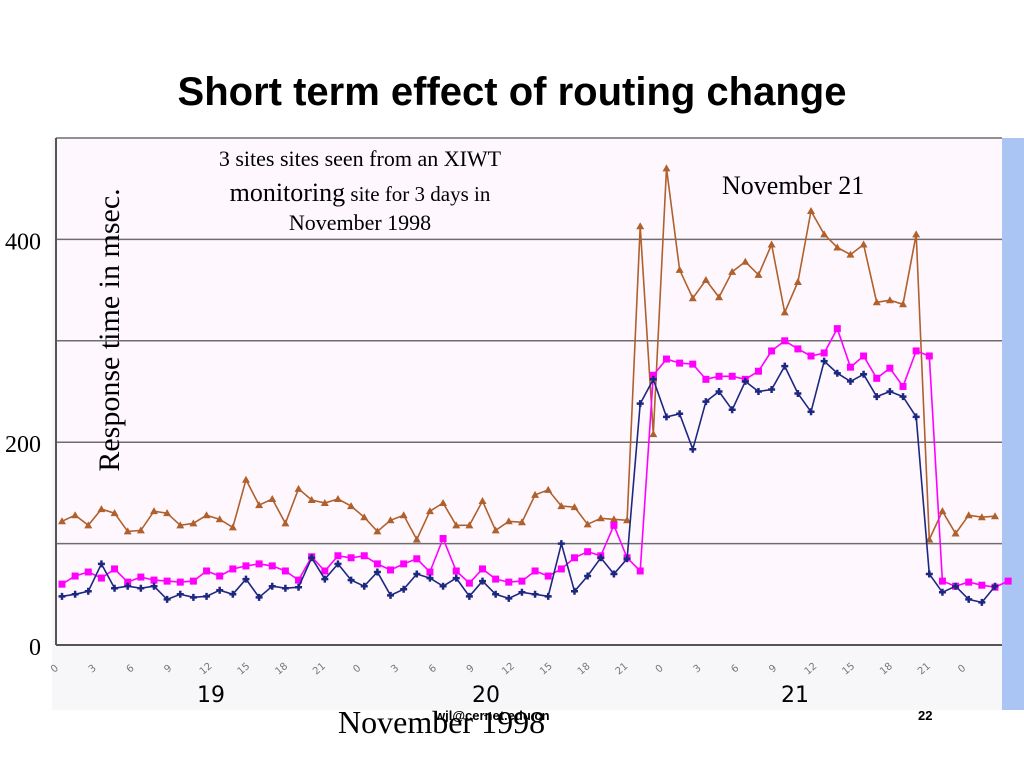 Image resolution: width=1024 pixels, height=768 pixels. I want to click on day-label: 21, so click(795, 695).